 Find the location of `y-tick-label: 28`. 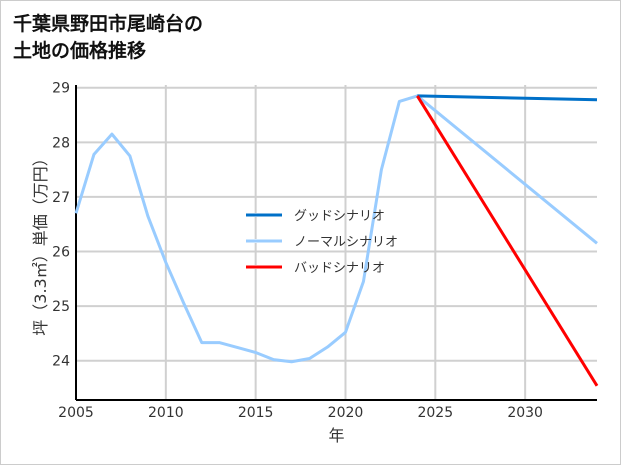

y-tick-label: 28 is located at coordinates (61, 143).